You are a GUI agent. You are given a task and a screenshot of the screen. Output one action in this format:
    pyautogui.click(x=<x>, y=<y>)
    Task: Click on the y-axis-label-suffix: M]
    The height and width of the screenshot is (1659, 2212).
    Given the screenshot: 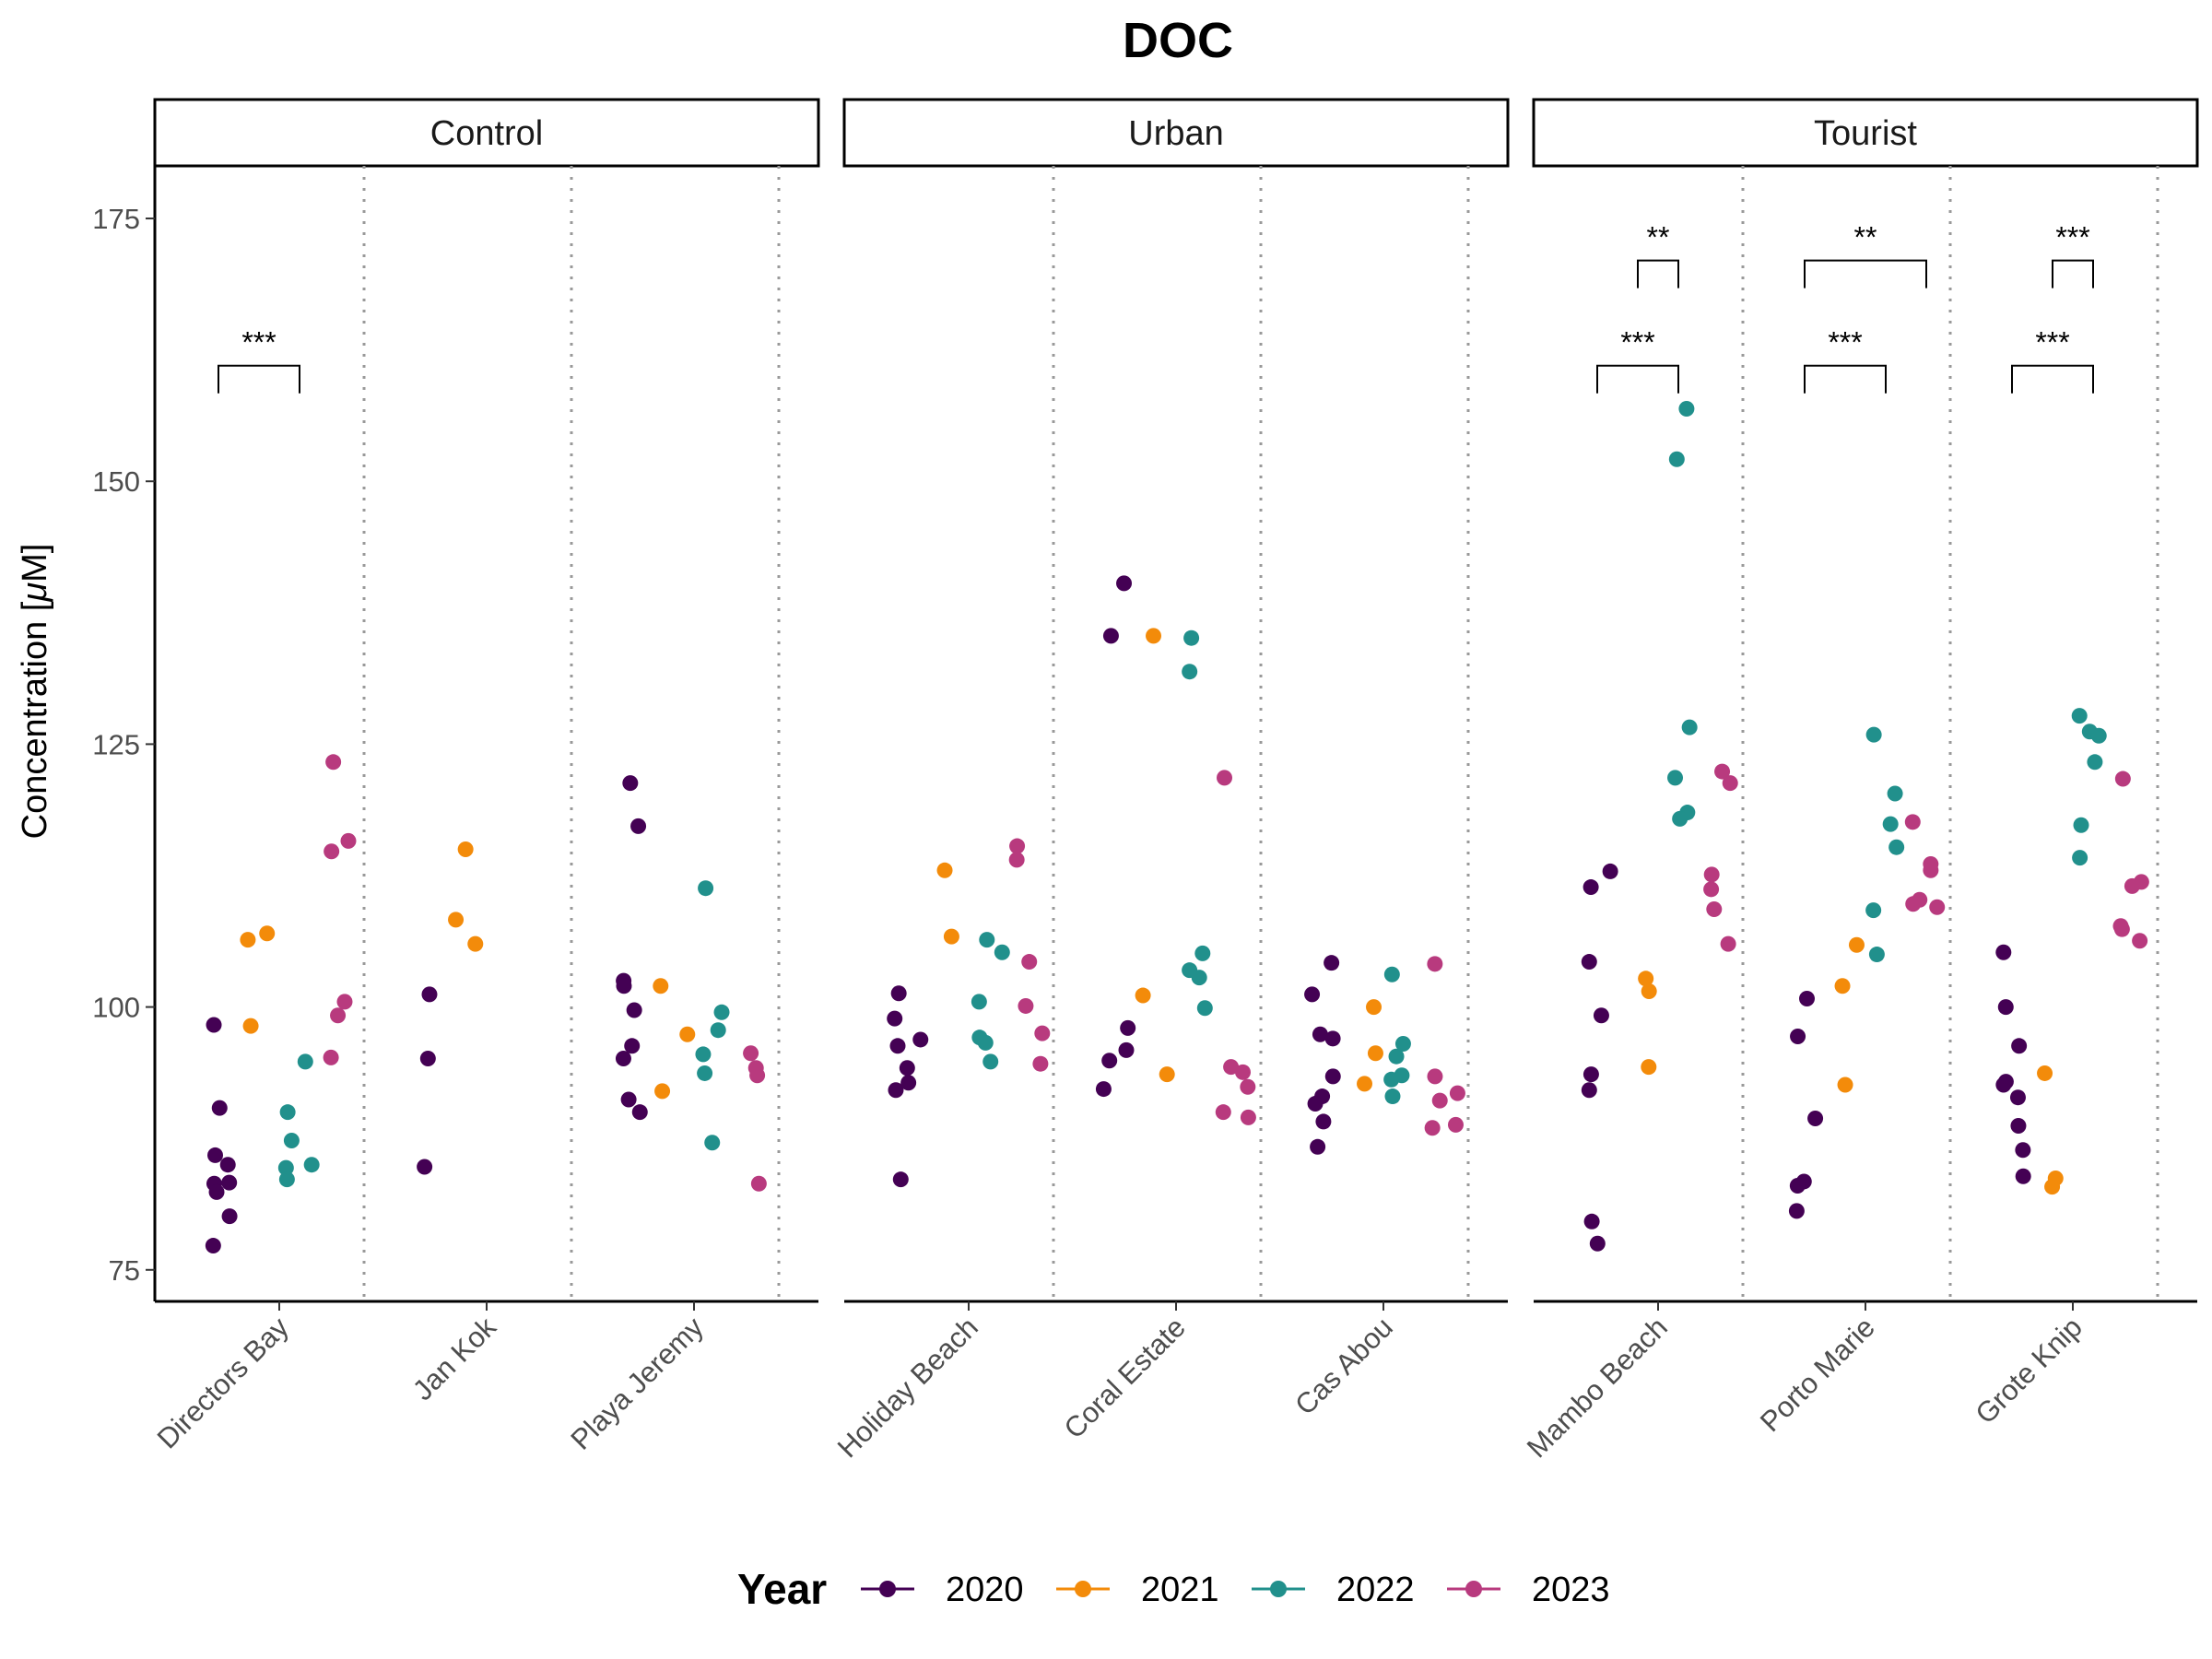 What is the action you would take?
    pyautogui.click(x=35, y=563)
    